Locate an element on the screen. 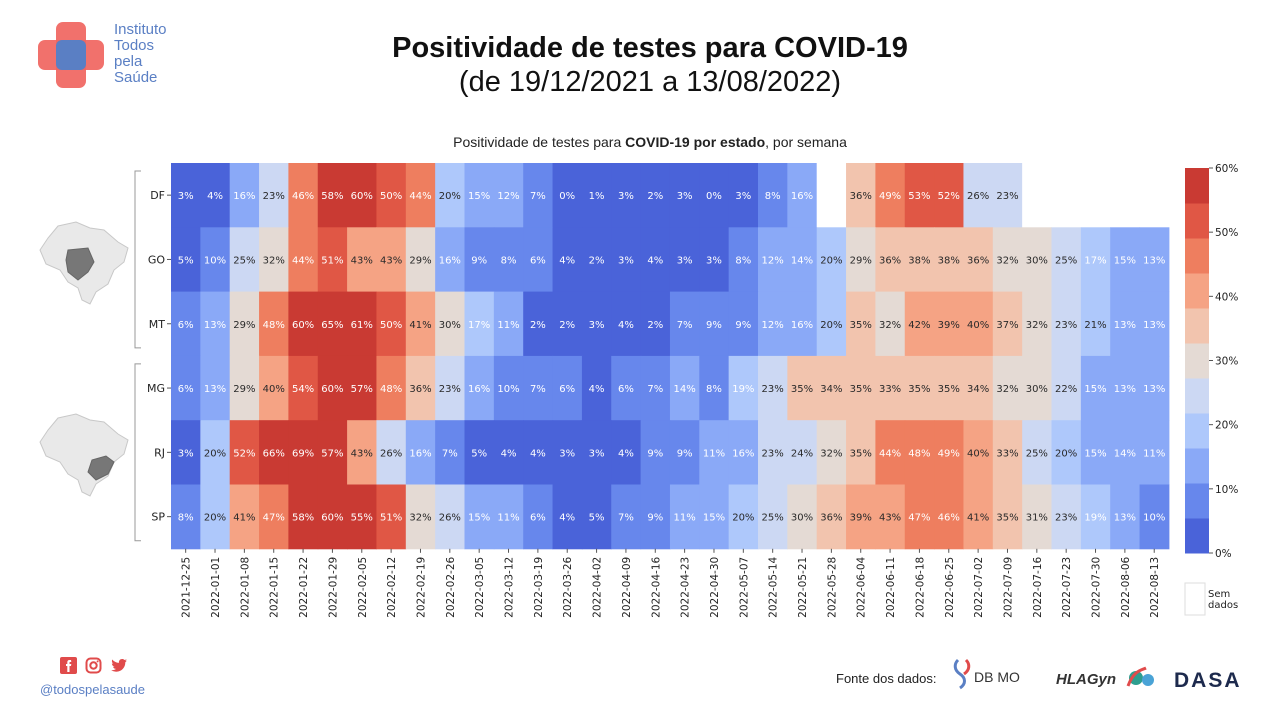  social-links is located at coordinates (94, 665).